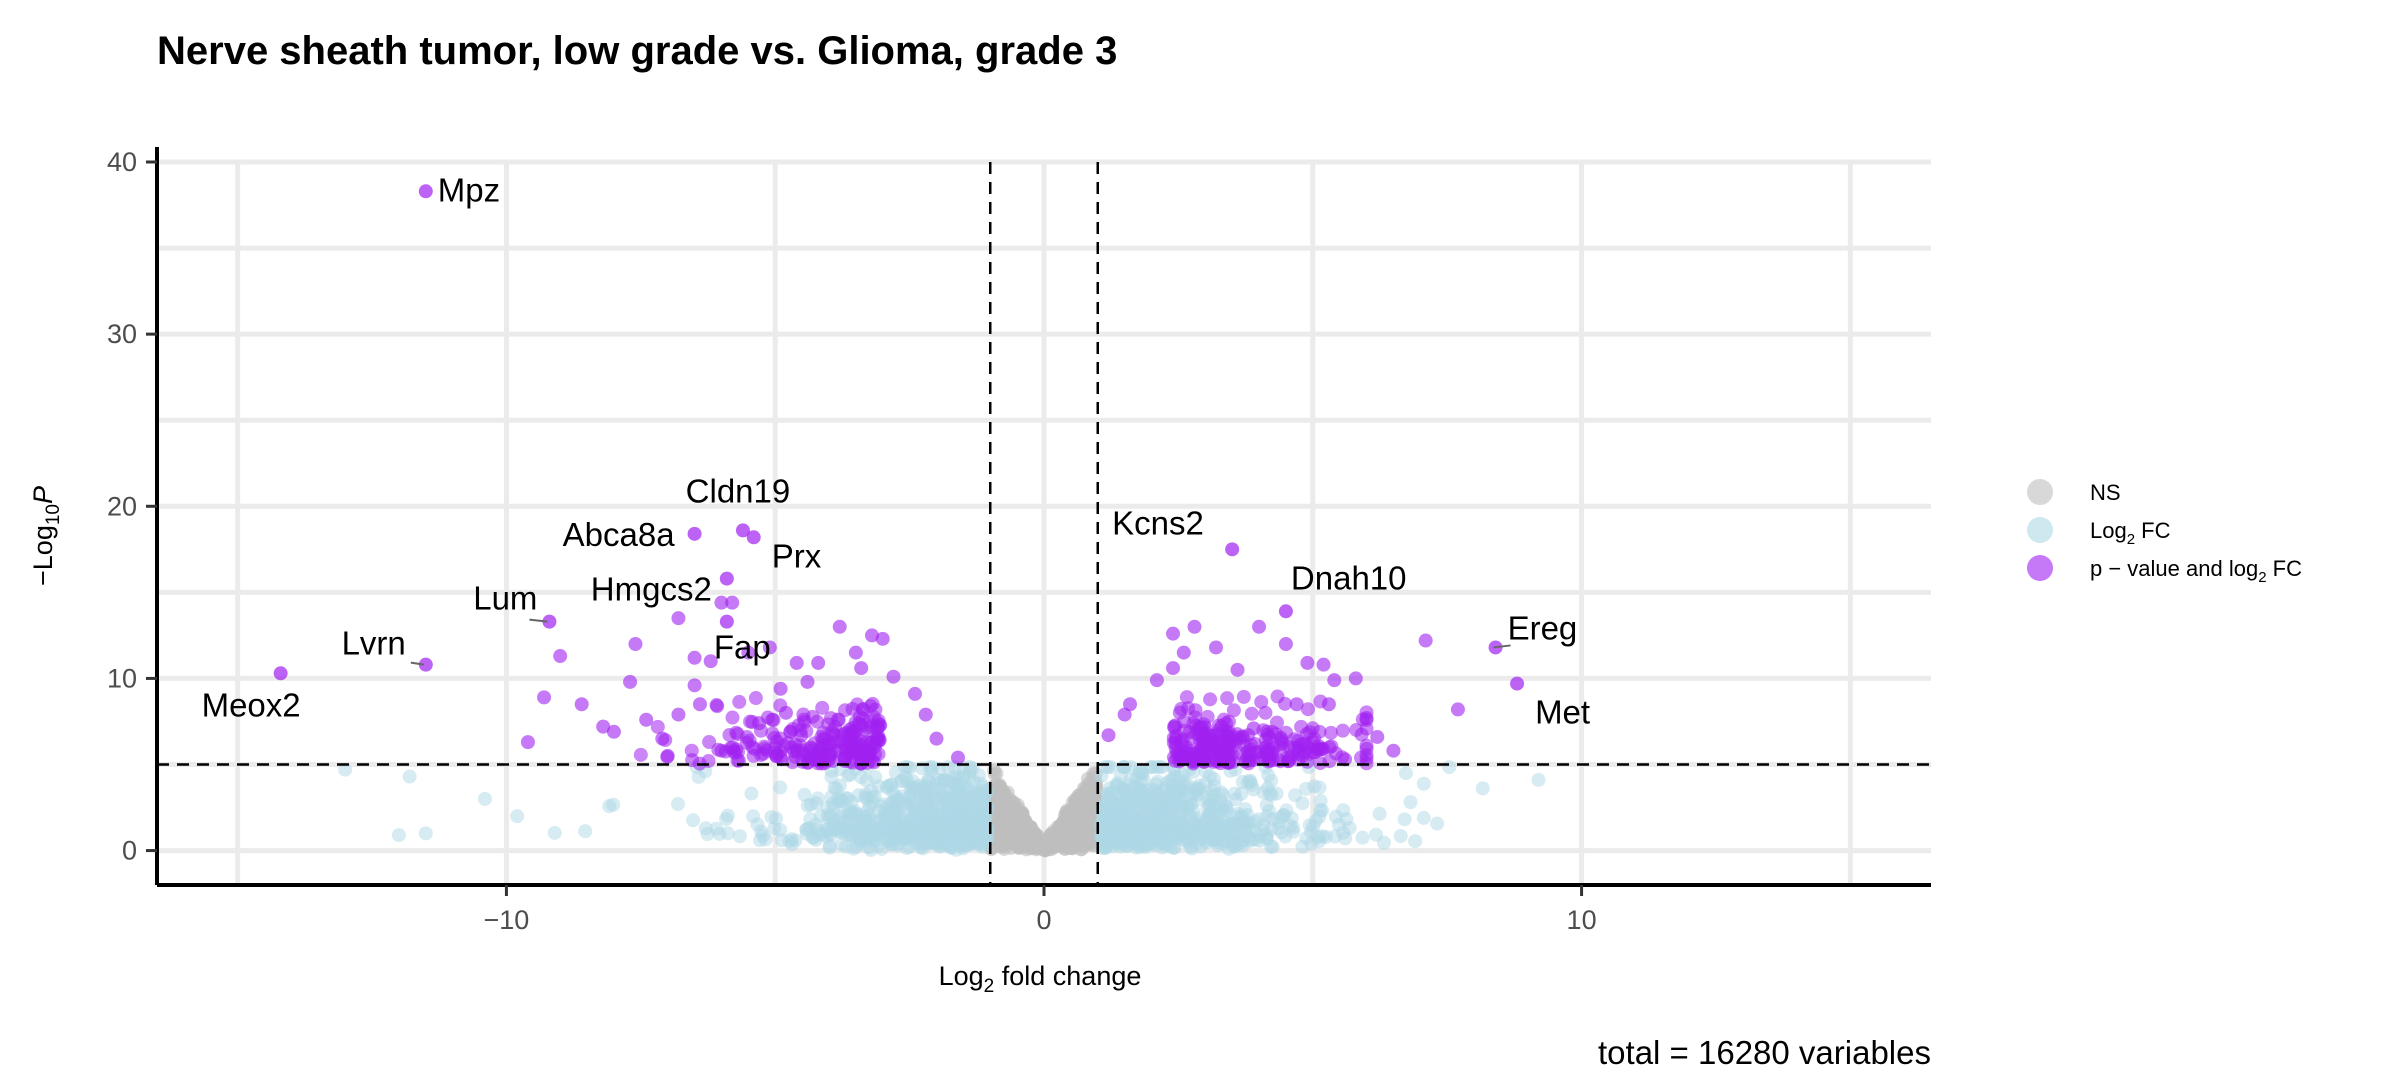  Describe the element at coordinates (2040, 530) in the screenshot. I see `legend-key-log2fc` at that location.